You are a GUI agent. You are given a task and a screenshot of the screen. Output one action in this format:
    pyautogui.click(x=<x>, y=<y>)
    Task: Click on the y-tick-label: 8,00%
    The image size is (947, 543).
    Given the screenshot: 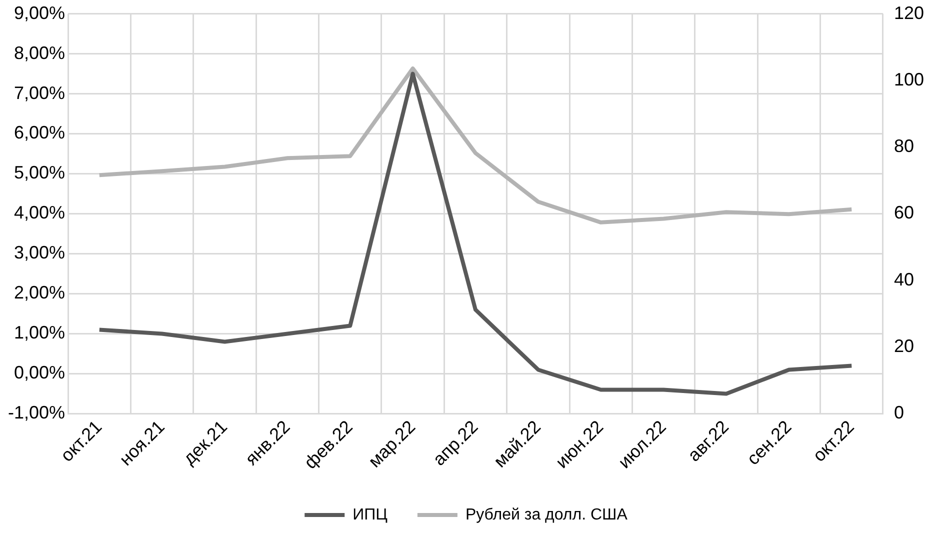 What is the action you would take?
    pyautogui.click(x=40, y=52)
    